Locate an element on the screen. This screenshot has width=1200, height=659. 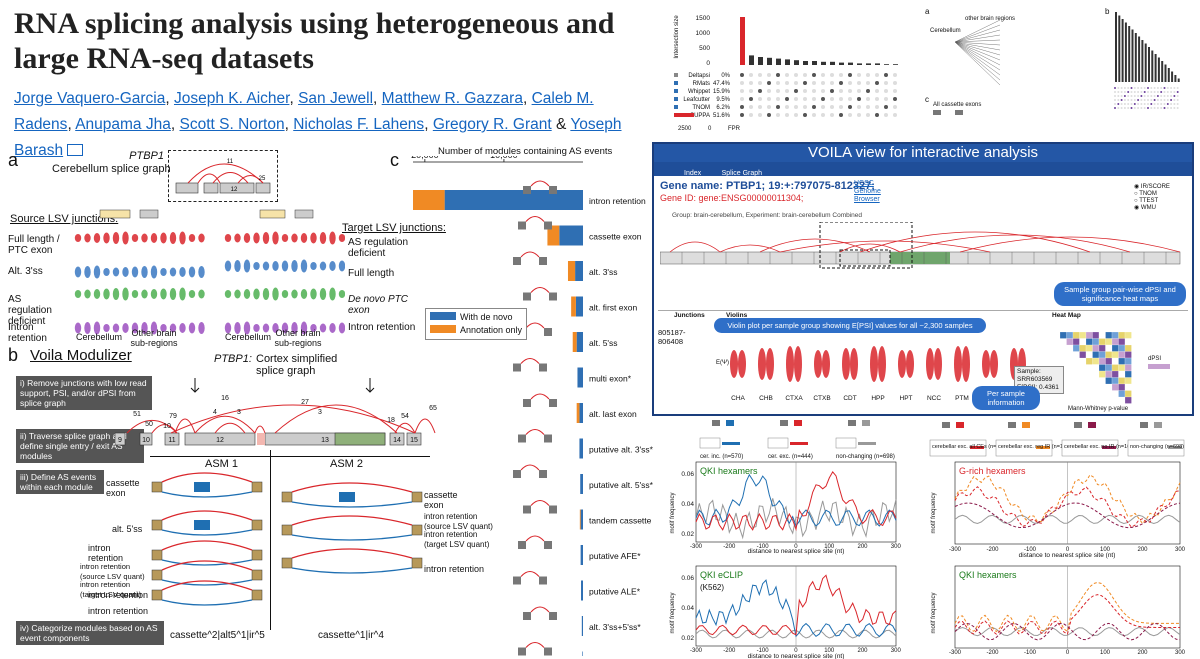
author-link: San Jewell is located at coordinates (336, 98).